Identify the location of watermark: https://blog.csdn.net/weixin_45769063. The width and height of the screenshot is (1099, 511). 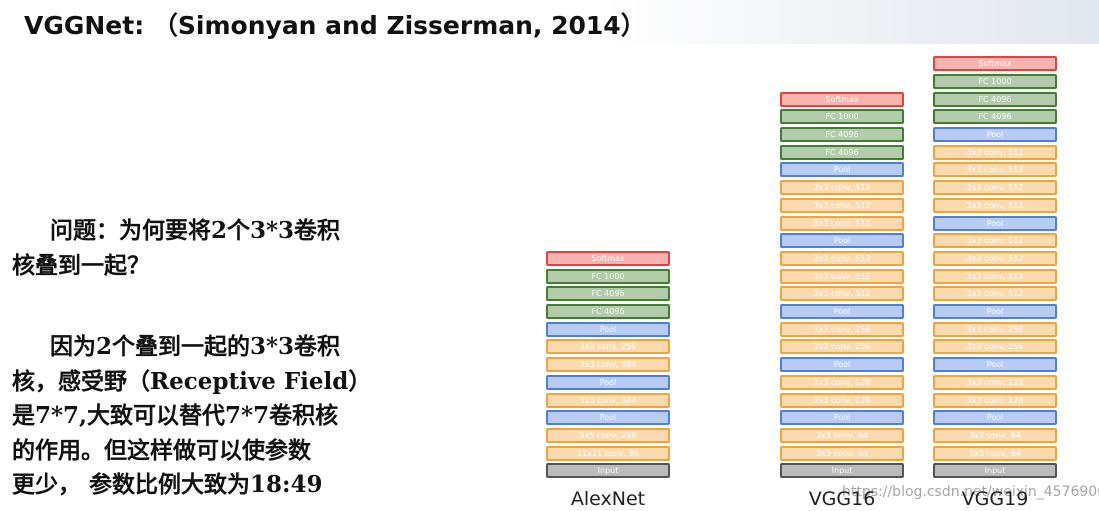
(970, 492).